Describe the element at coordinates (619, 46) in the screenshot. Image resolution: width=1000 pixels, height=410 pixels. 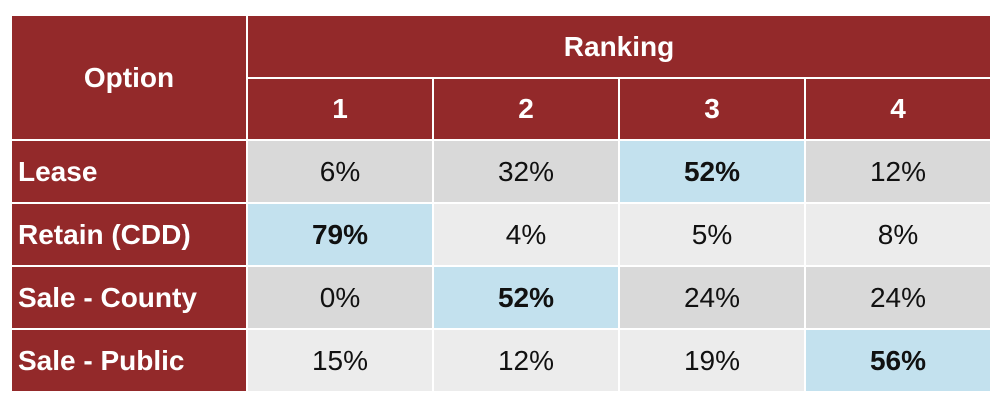
I see `ranking-header: Ranking` at that location.